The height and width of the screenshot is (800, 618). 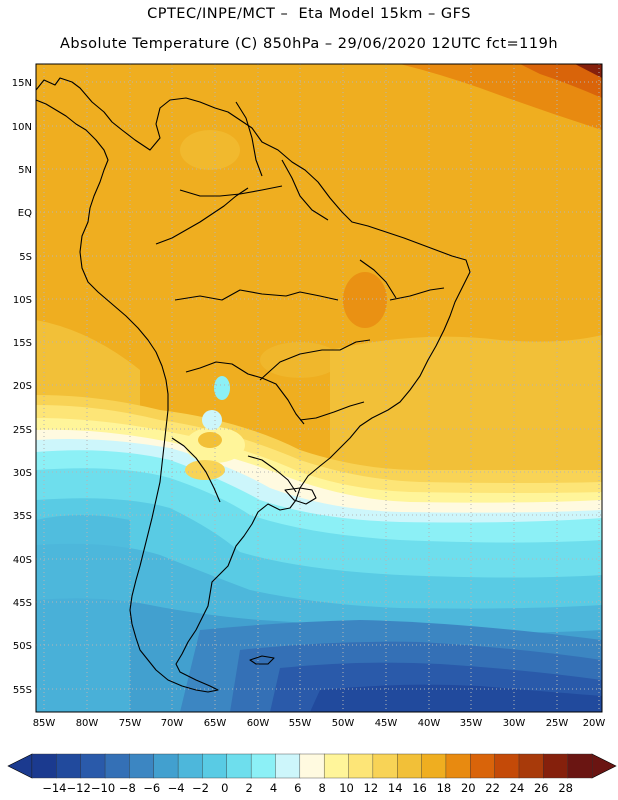 I want to click on lon-label: 65W, so click(x=215, y=723).